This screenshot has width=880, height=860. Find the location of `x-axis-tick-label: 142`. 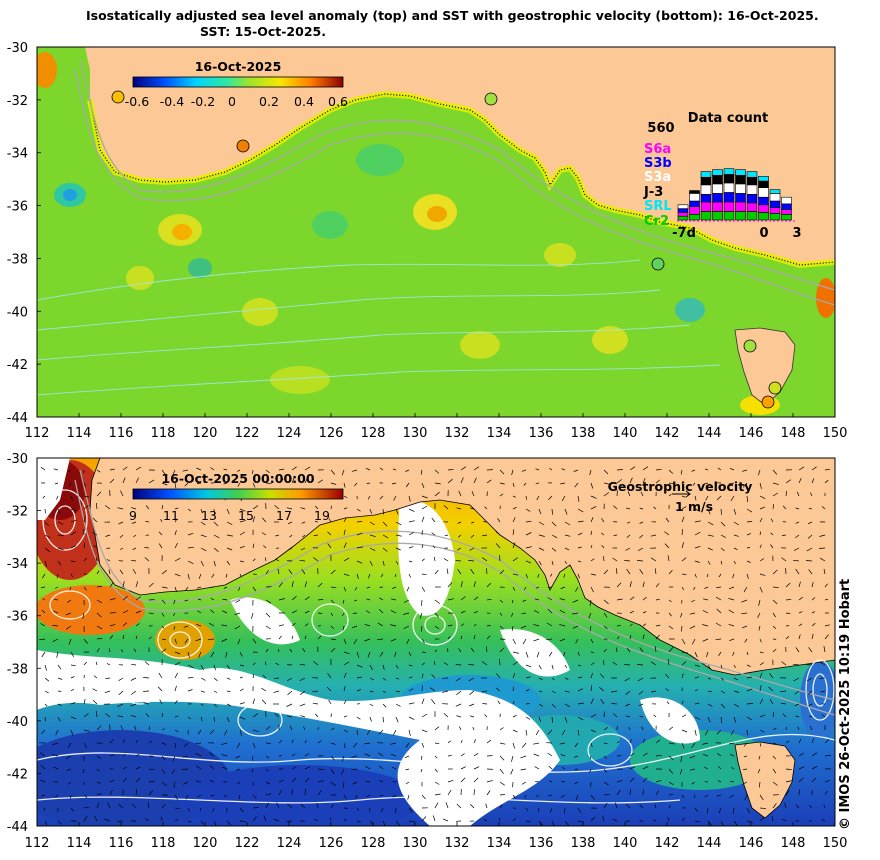

x-axis-tick-label: 142 is located at coordinates (667, 433).